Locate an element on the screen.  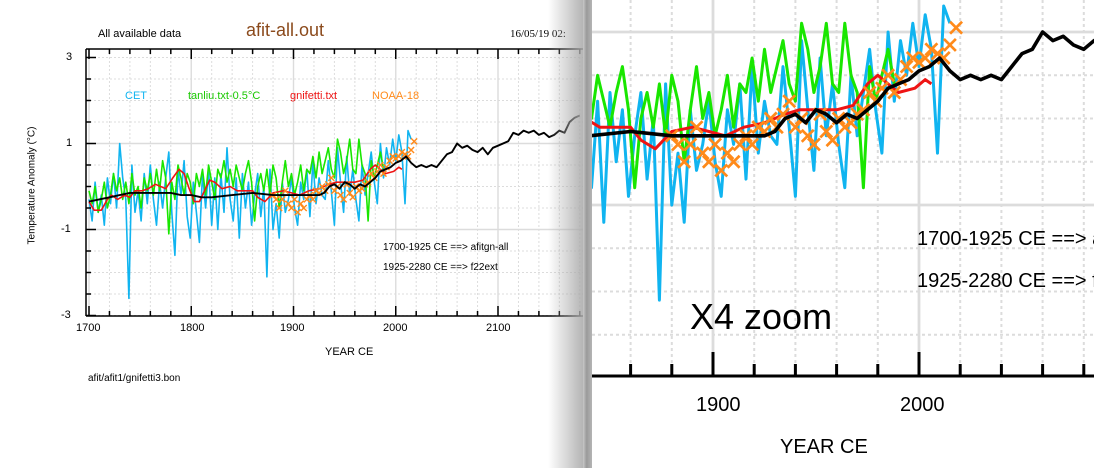
legend-cet: CET is located at coordinates (136, 96).